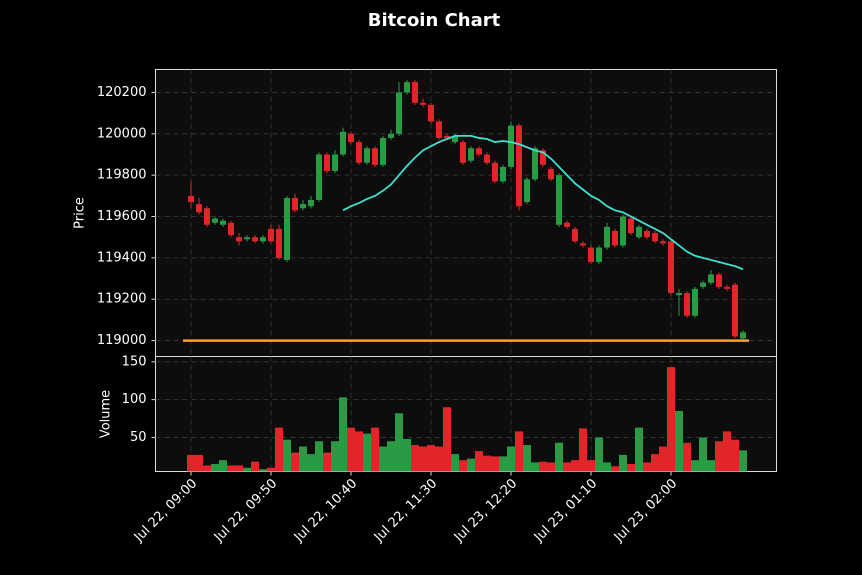  What do you see at coordinates (122, 133) in the screenshot?
I see `y-tick-label: 120000` at bounding box center [122, 133].